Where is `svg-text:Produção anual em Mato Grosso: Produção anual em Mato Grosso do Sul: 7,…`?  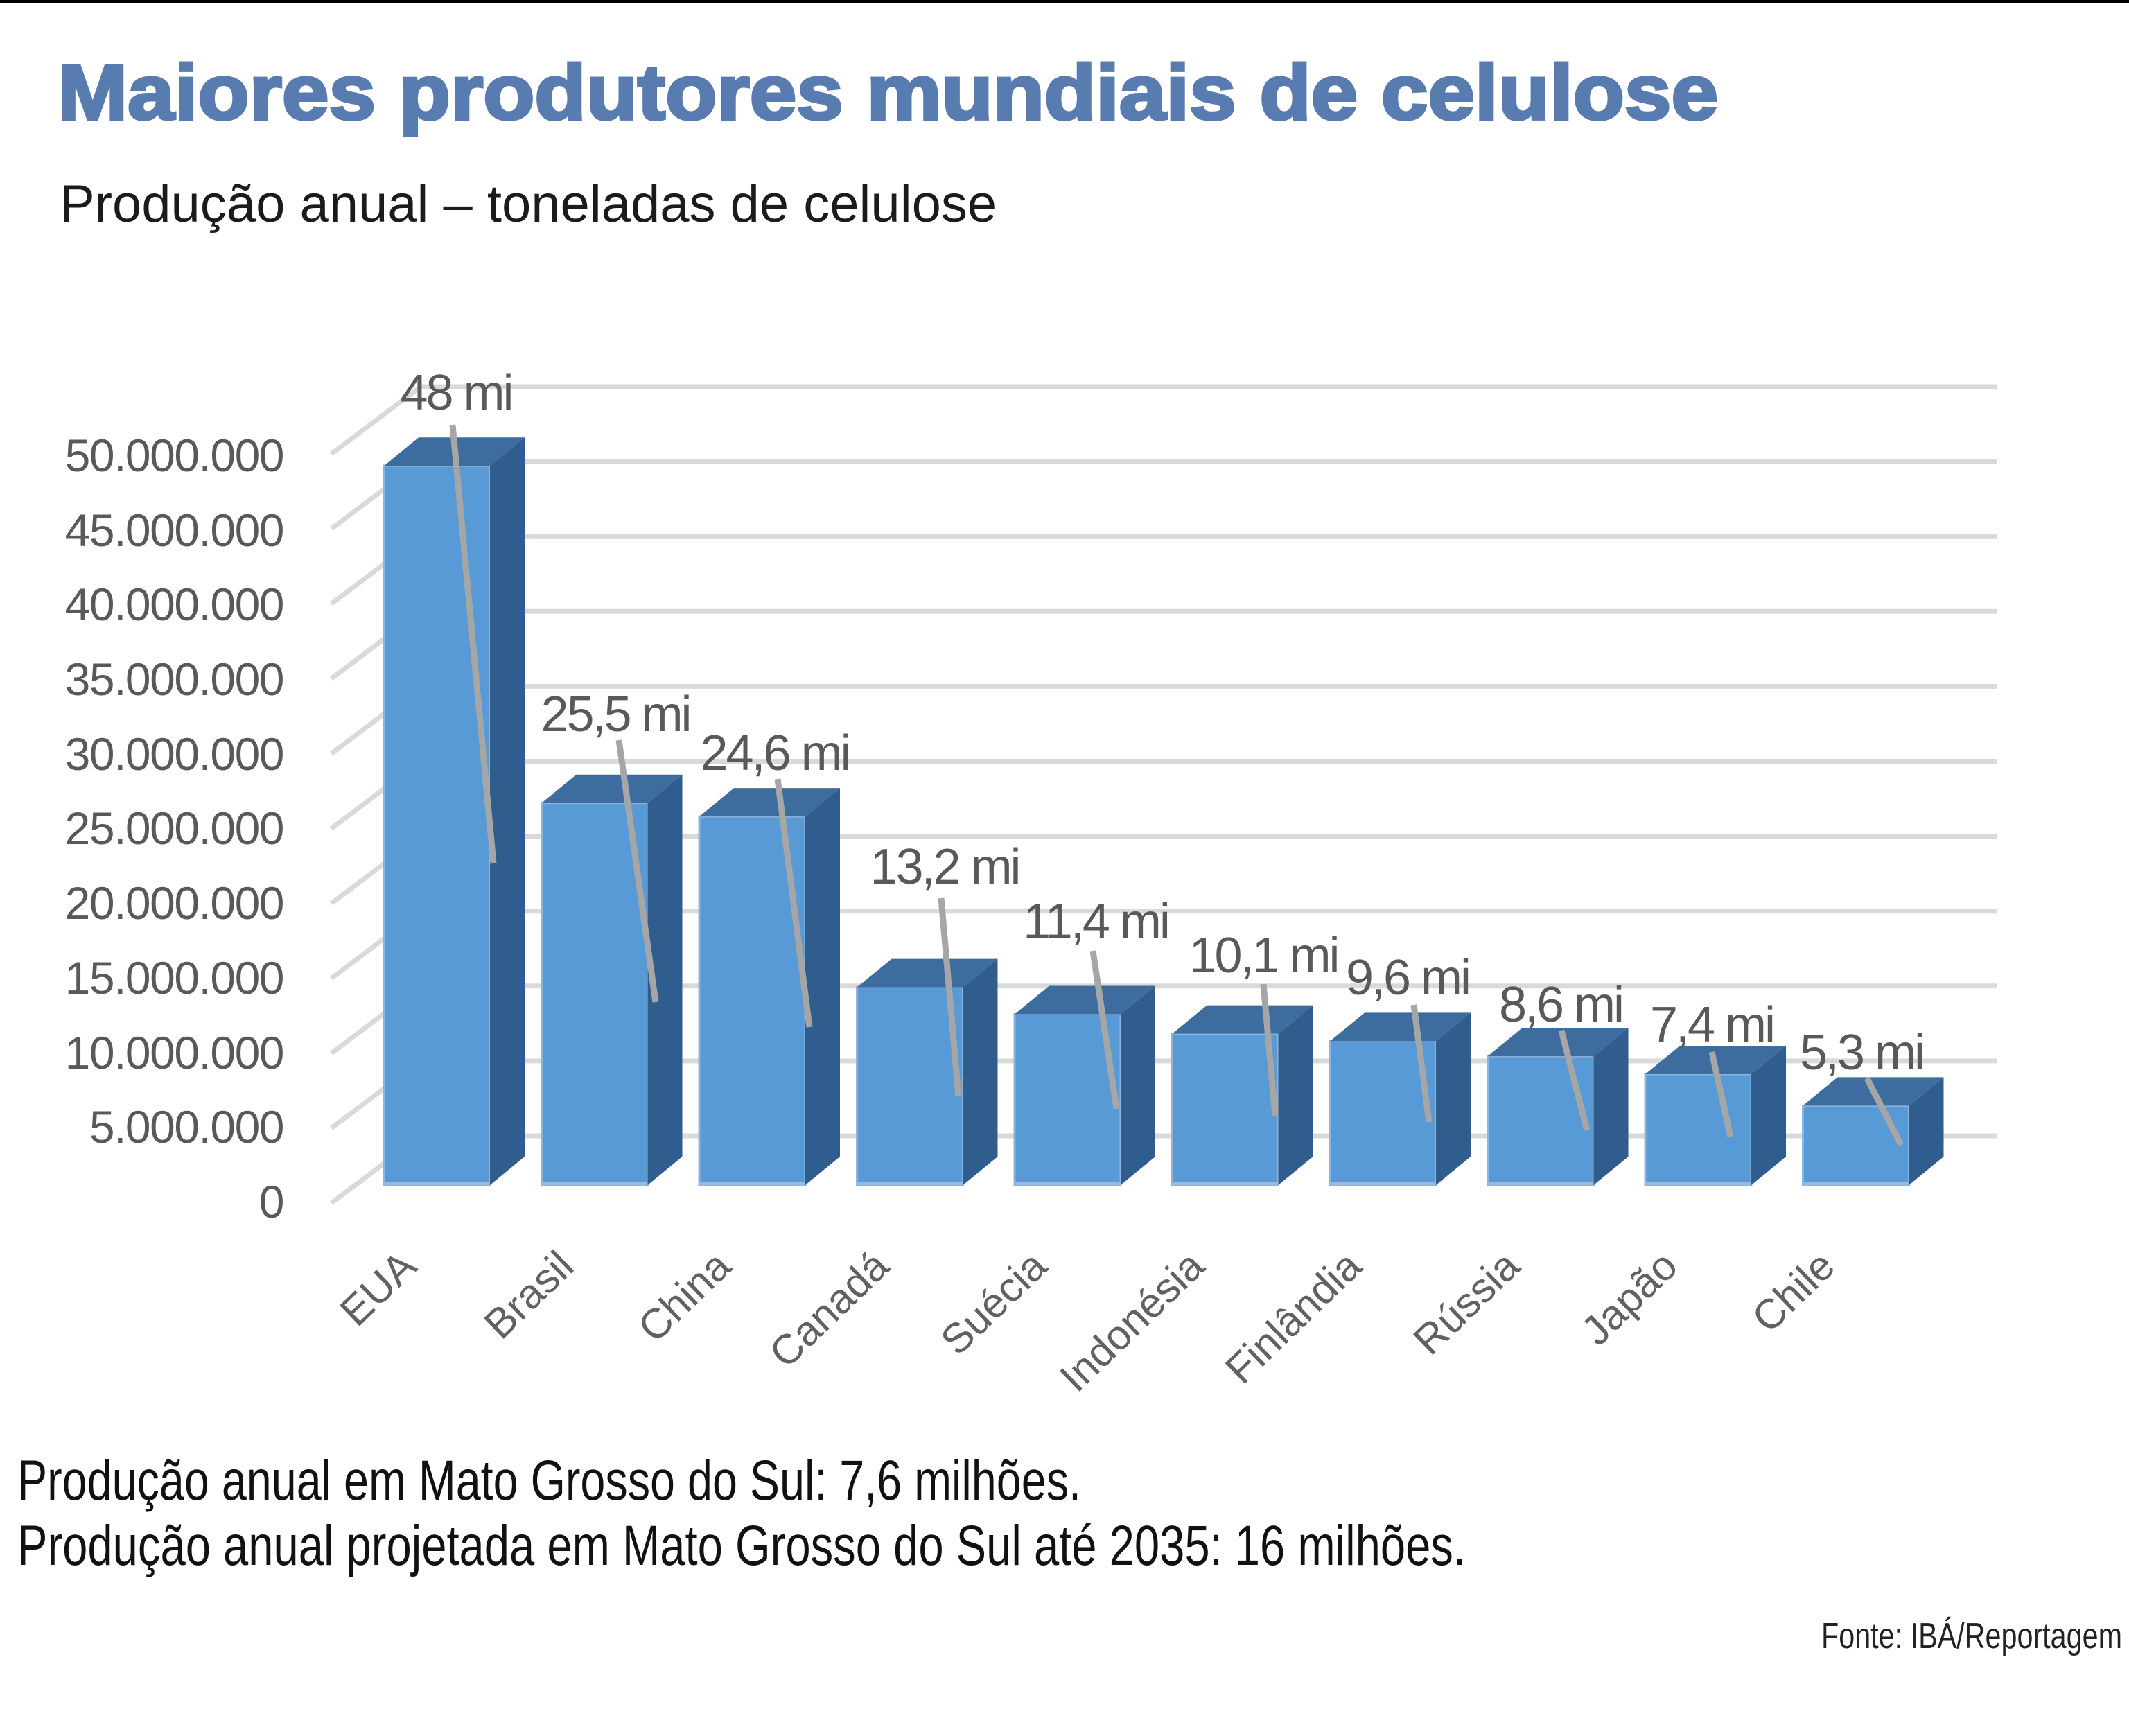 svg-text:Produção anual em Mato Grosso: Produção anual em Mato Grosso do Sul: 7,… is located at coordinates (549, 1481).